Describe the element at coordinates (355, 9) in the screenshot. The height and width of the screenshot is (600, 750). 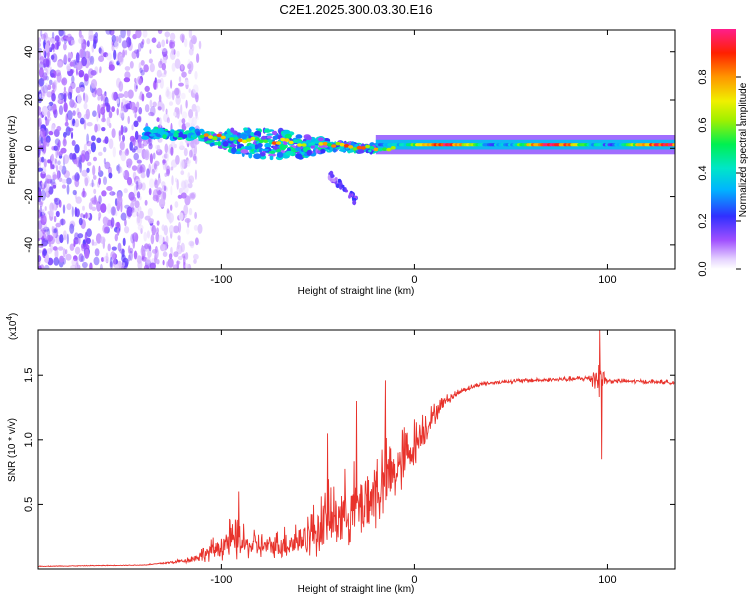
I see `figure-title: C2E1.2025.300.03.30.E16` at that location.